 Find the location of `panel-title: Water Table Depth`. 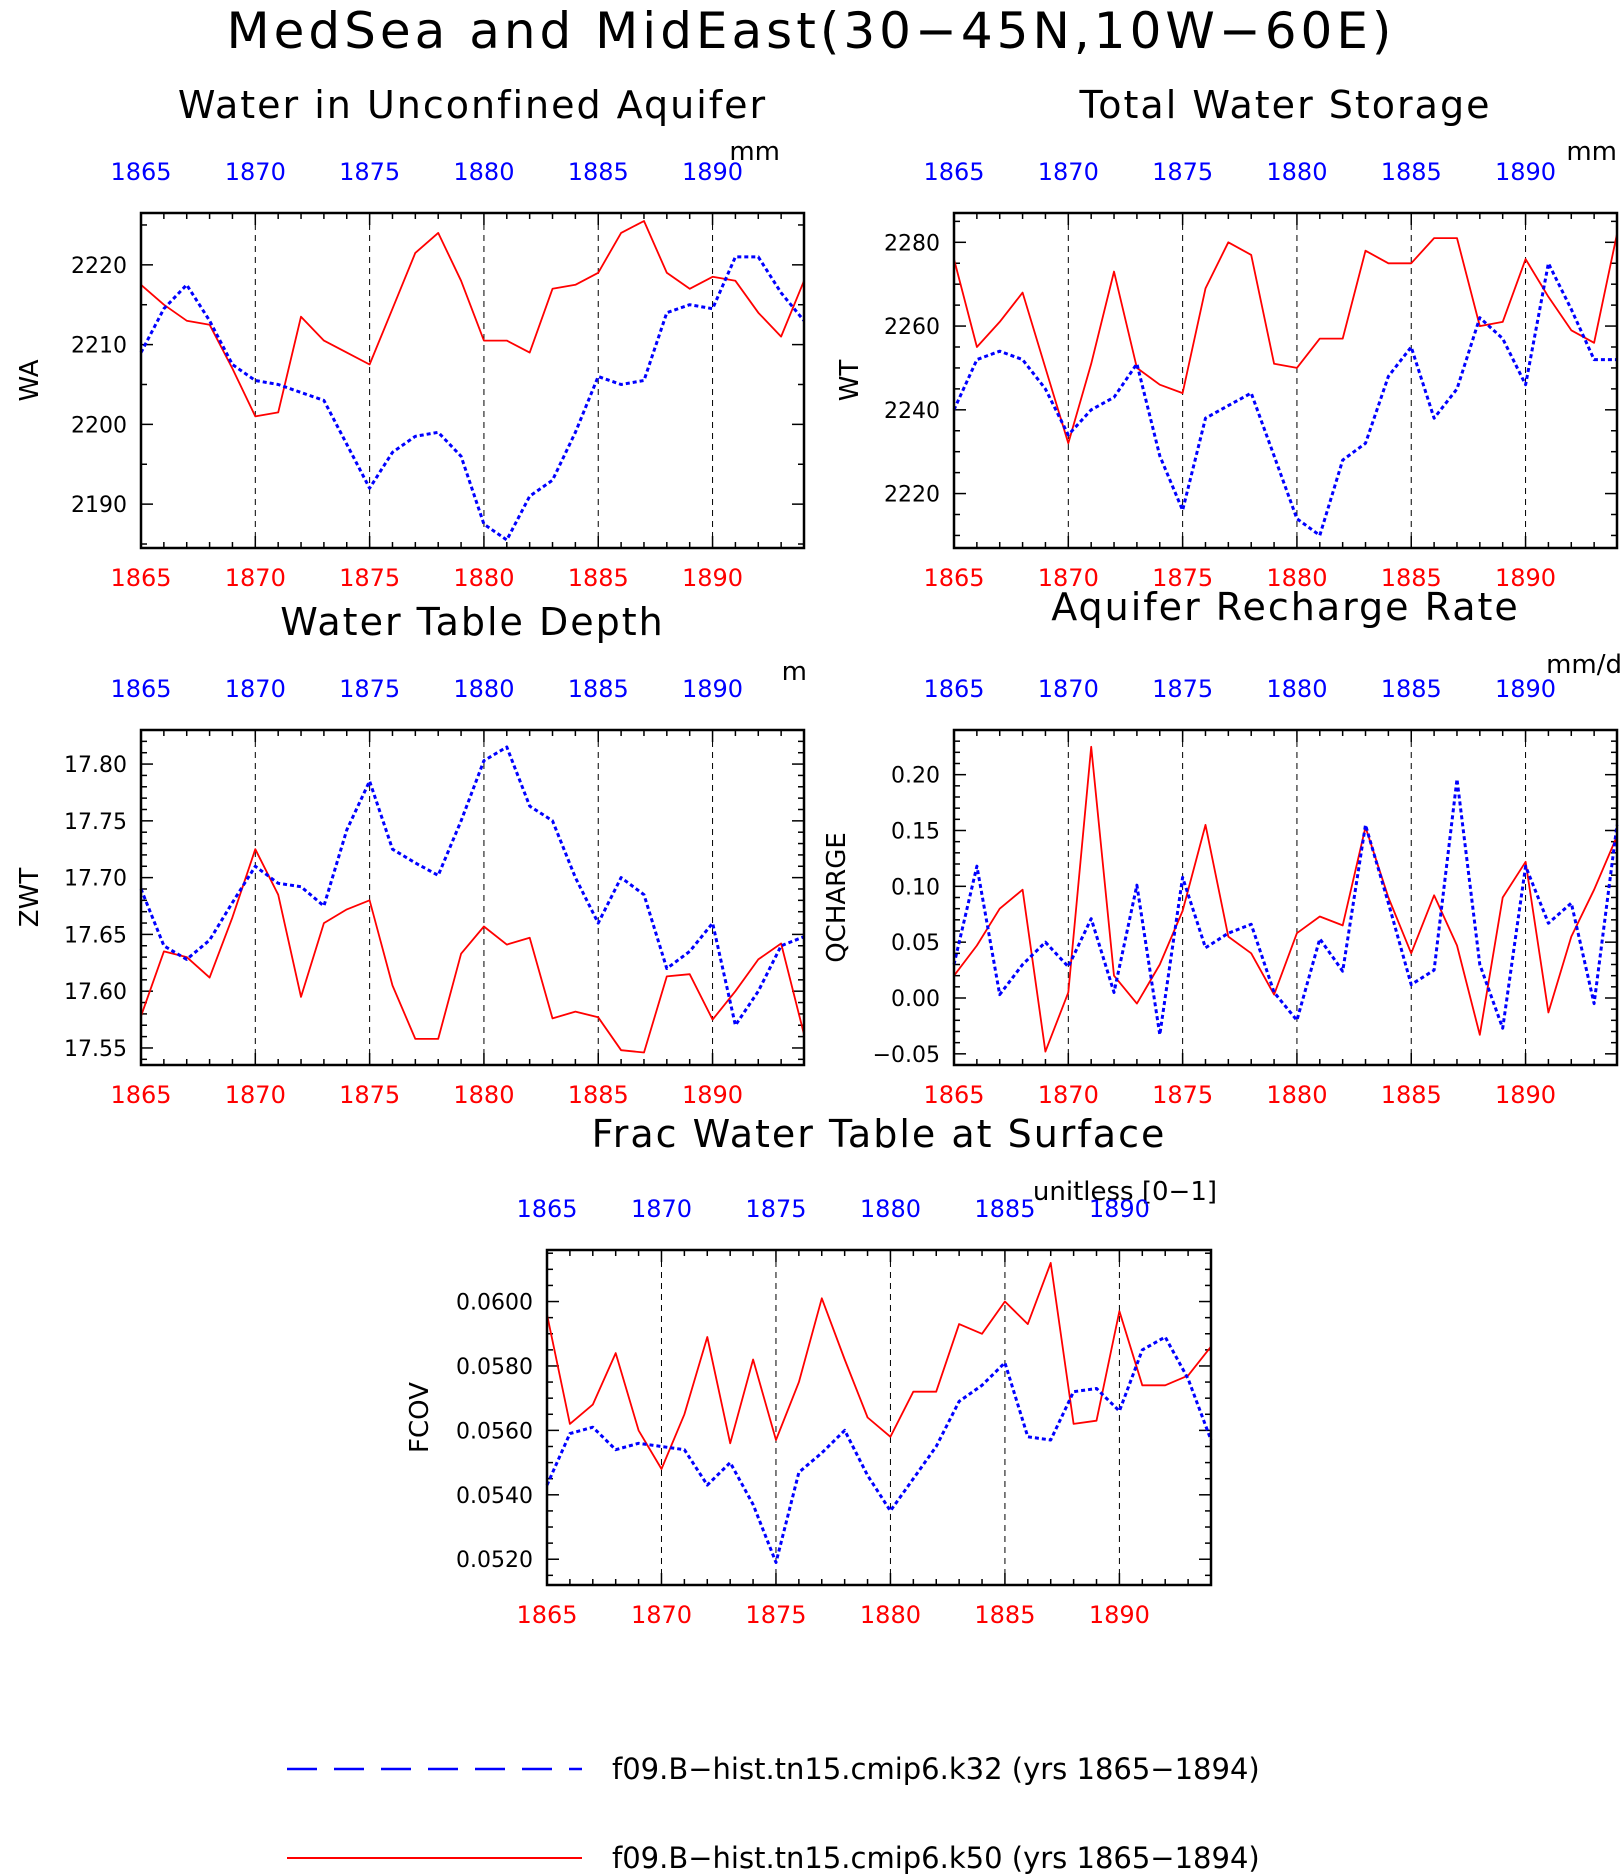

panel-title: Water Table Depth is located at coordinates (472, 622).